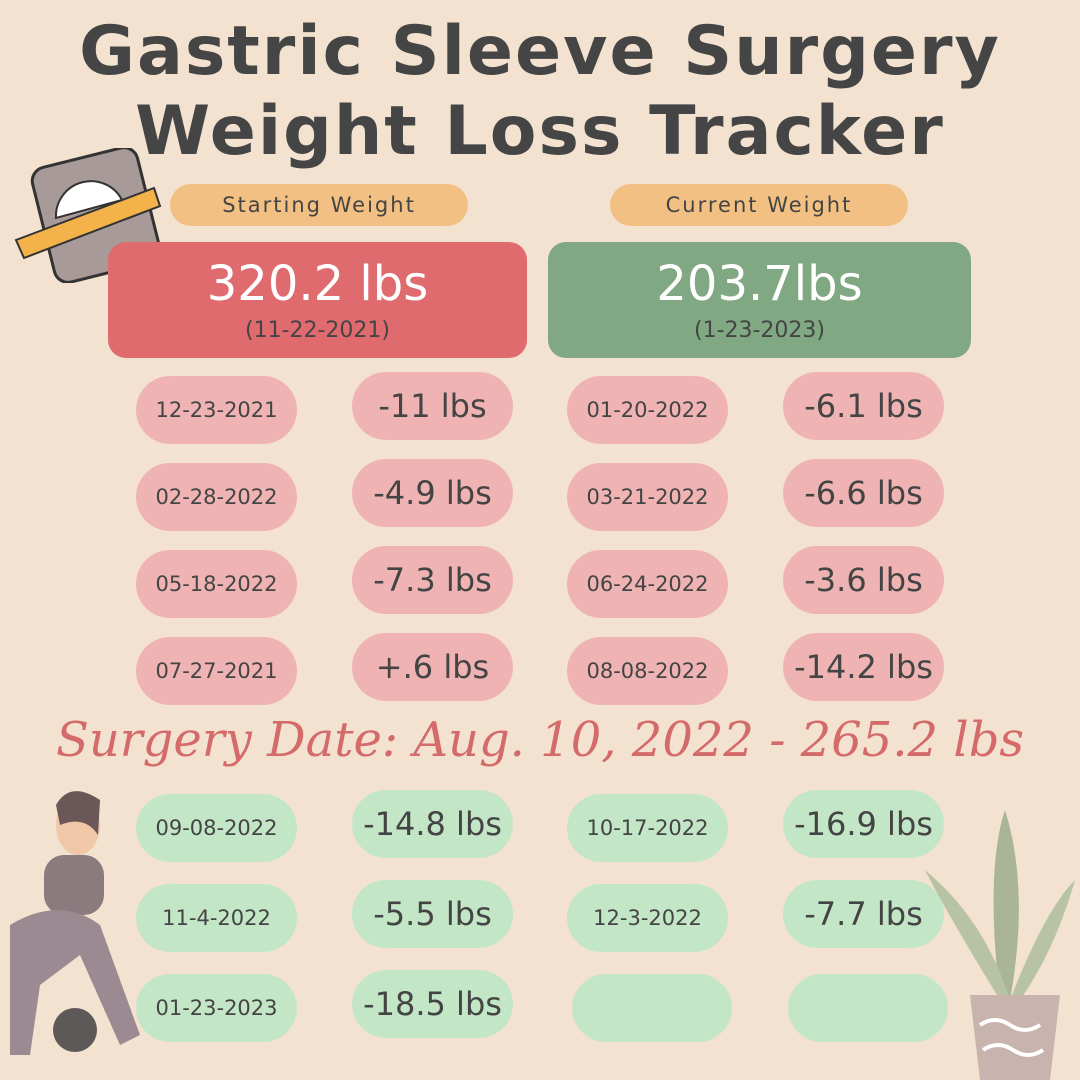  I want to click on weight: 203.7lbs, so click(759, 284).